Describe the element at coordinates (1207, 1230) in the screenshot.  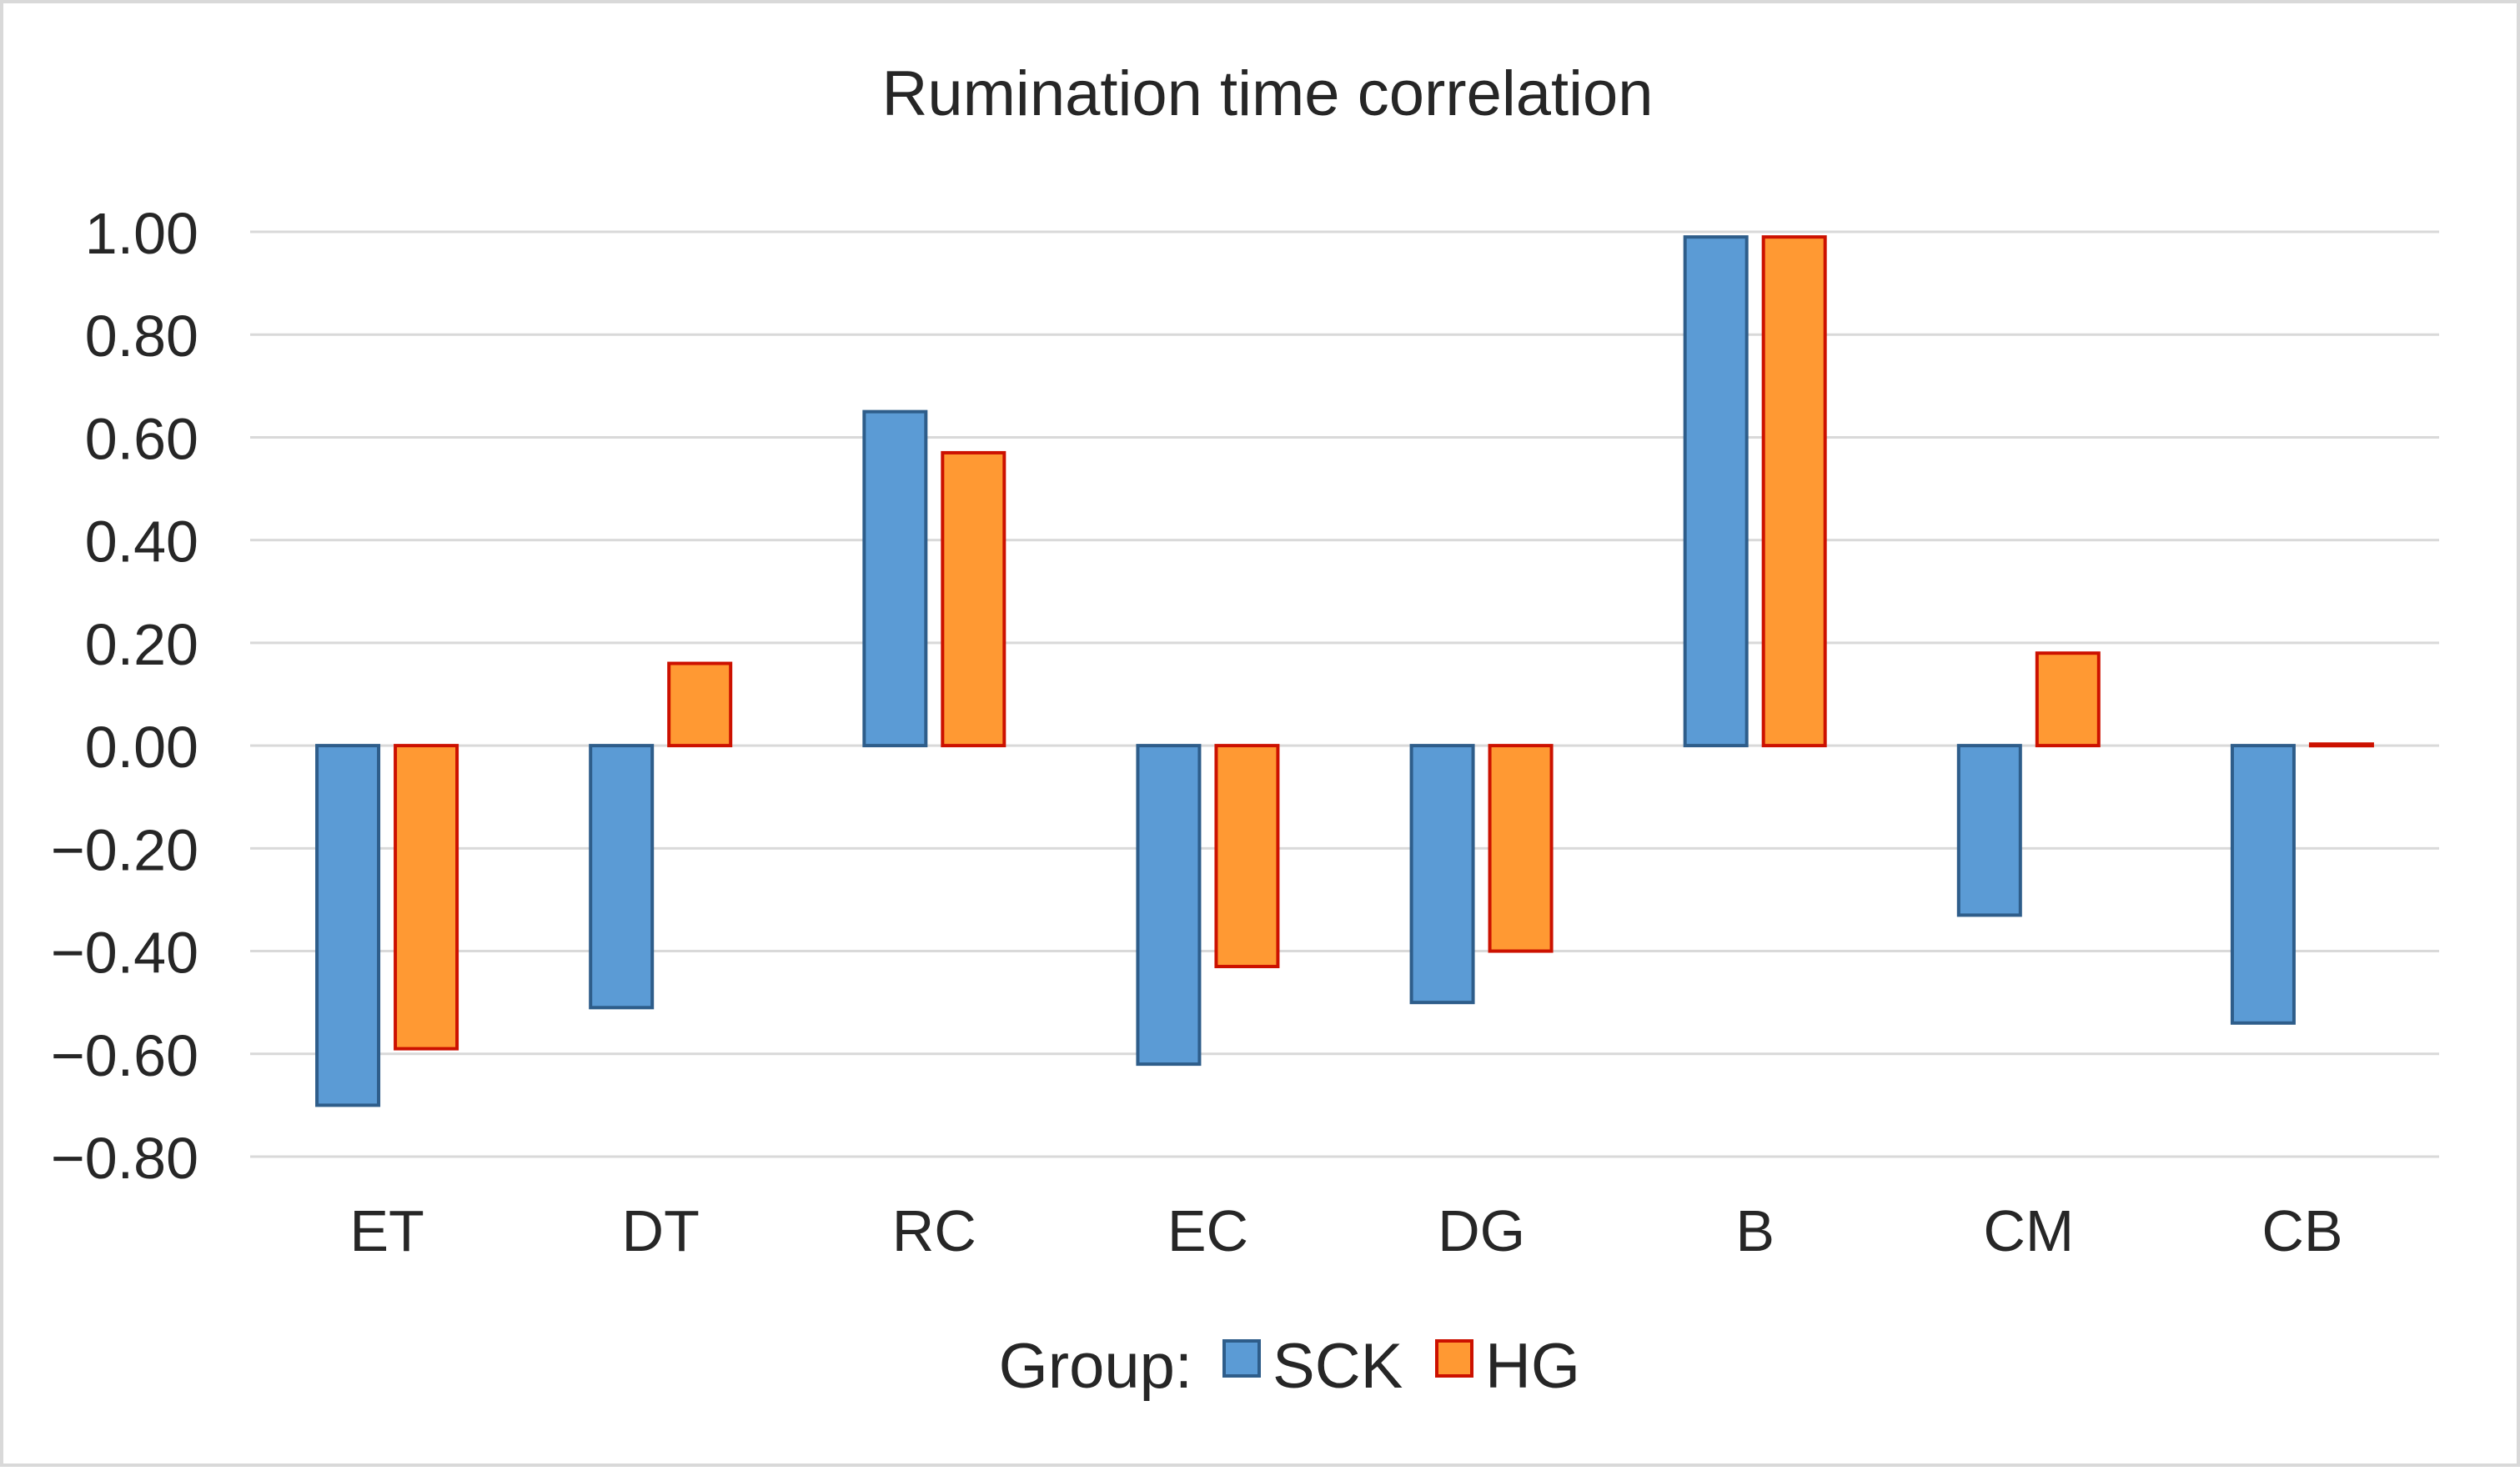
I see `x-tick-label: EC` at that location.